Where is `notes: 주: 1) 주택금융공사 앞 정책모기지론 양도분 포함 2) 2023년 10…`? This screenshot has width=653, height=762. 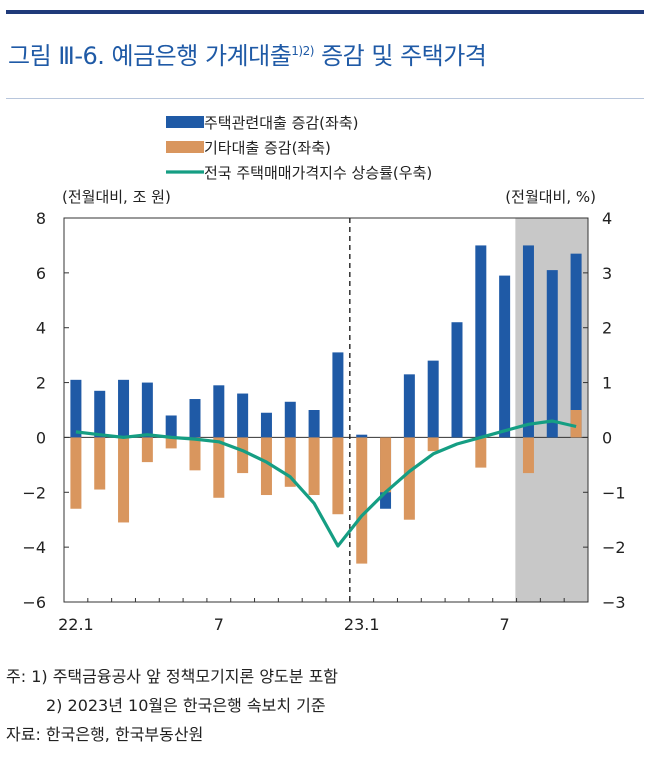
notes: 주: 1) 주택금융공사 앞 정책모기지론 양도분 포함 2) 2023년 10… is located at coordinates (172, 705).